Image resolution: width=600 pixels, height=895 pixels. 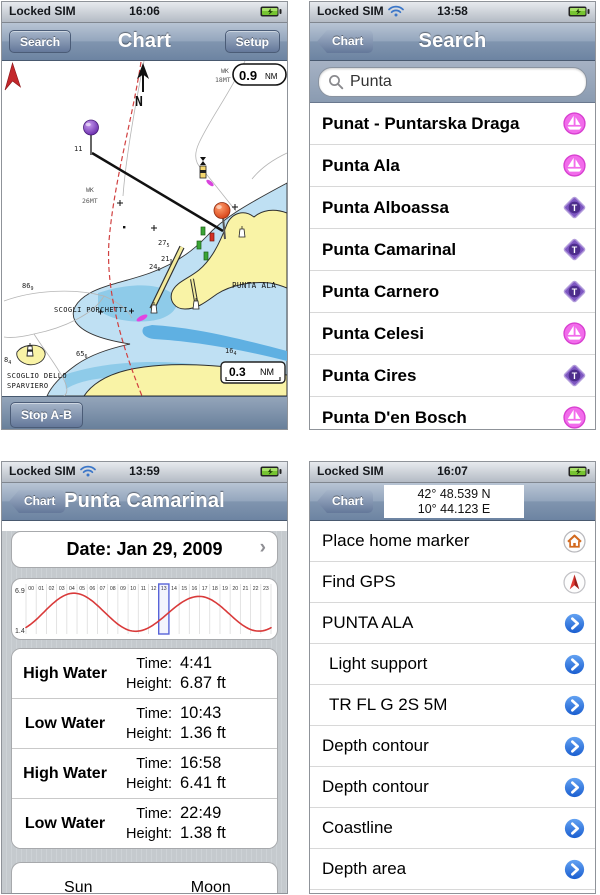 What do you see at coordinates (246, 589) in the screenshot?
I see `svg-text: 21` at bounding box center [246, 589].